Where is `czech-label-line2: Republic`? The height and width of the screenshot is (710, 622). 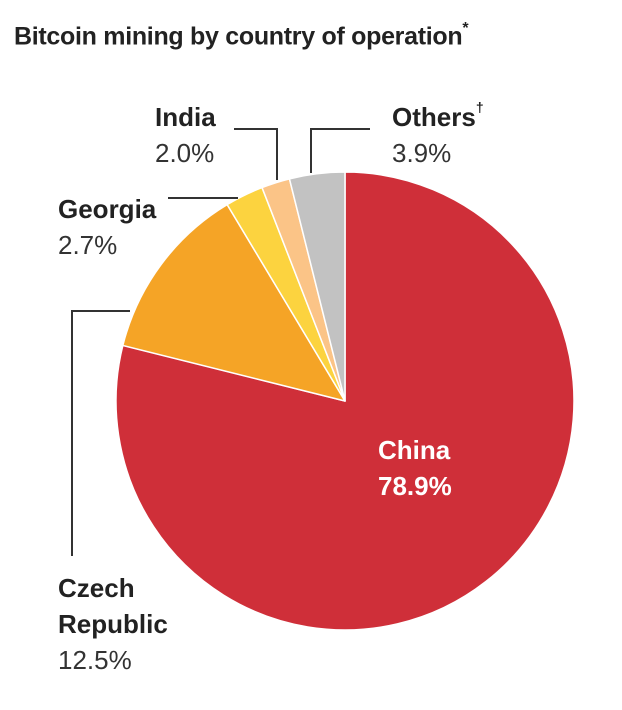 czech-label-line2: Republic is located at coordinates (113, 624).